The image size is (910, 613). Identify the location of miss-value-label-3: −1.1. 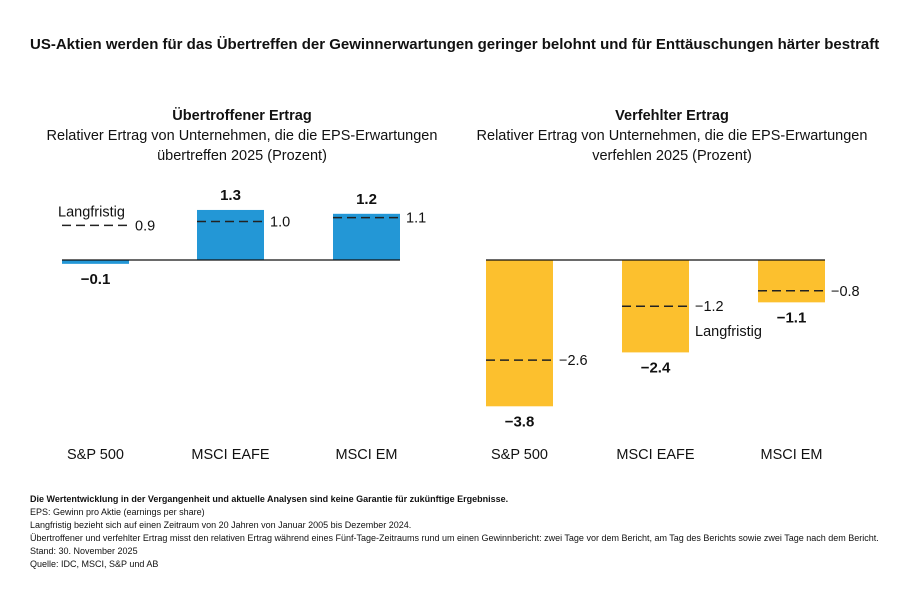
(792, 317).